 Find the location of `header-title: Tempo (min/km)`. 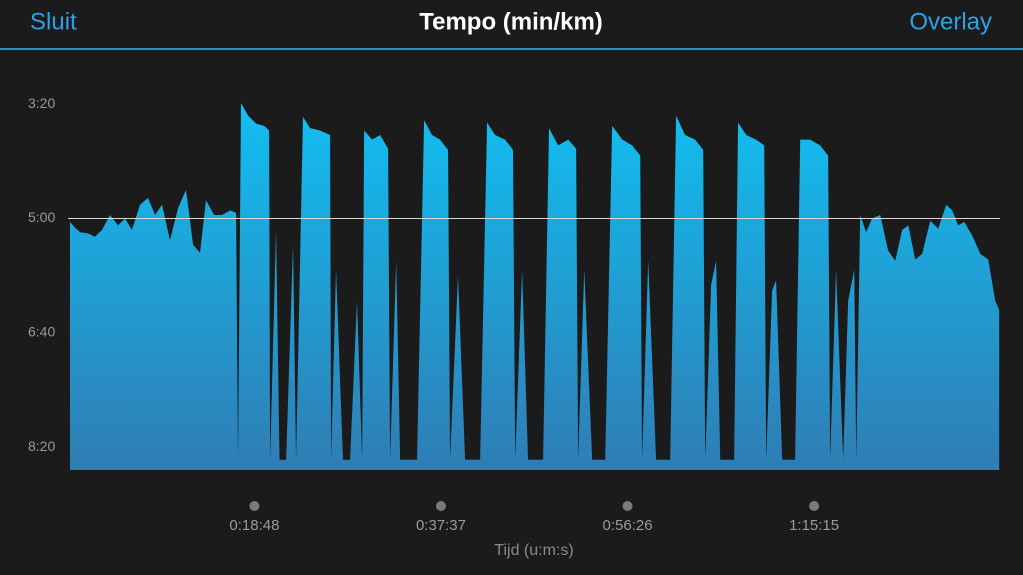

header-title: Tempo (min/km) is located at coordinates (511, 21).